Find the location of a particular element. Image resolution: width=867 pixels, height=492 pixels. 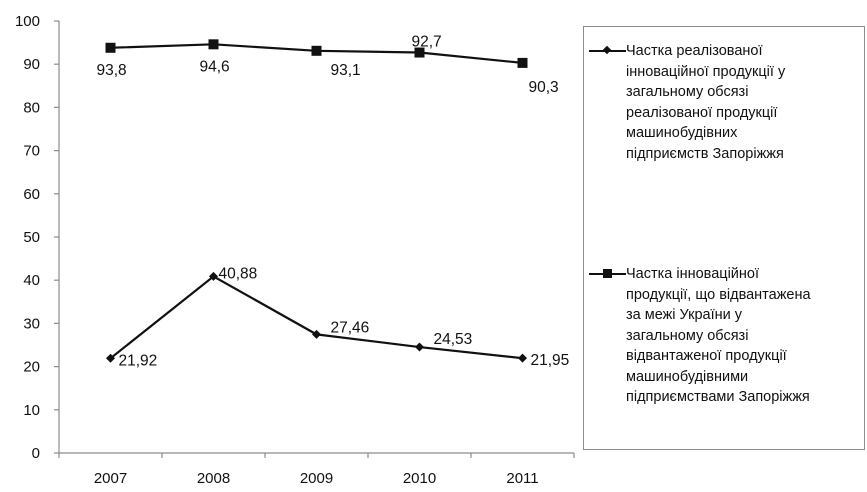

series-1-data-label: 24,53 is located at coordinates (453, 339).